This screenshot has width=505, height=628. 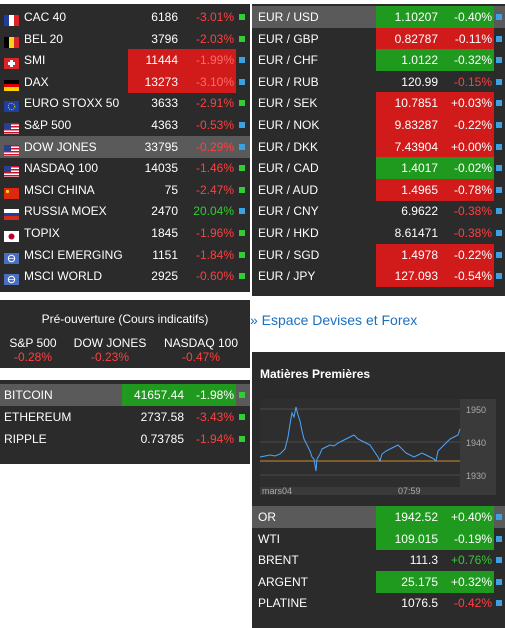 What do you see at coordinates (125, 417) in the screenshot?
I see `crypto-row: ETHEREUM 2737.58 -3.43%` at bounding box center [125, 417].